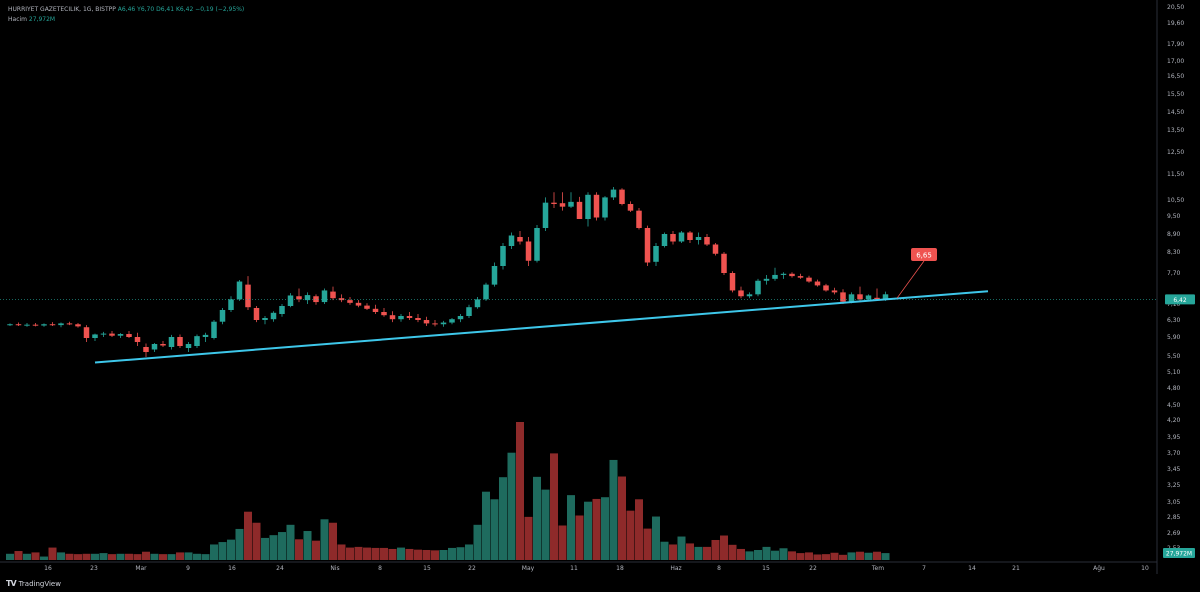  I want to click on tradingview-brand: TV TradingView, so click(33, 583).